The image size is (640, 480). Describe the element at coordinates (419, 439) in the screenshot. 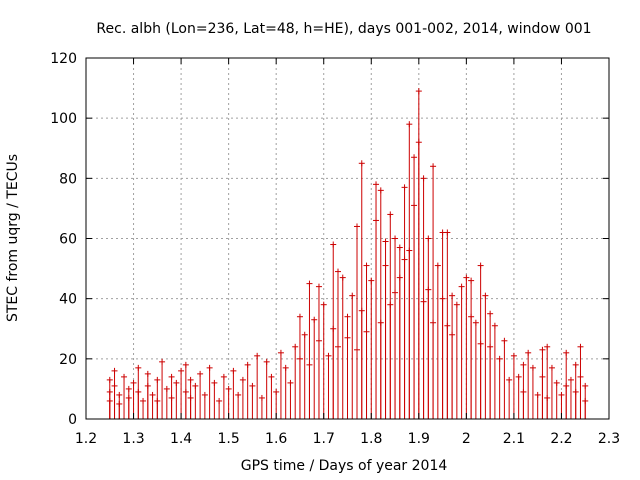

I see `x-tick-label: 1.9` at that location.